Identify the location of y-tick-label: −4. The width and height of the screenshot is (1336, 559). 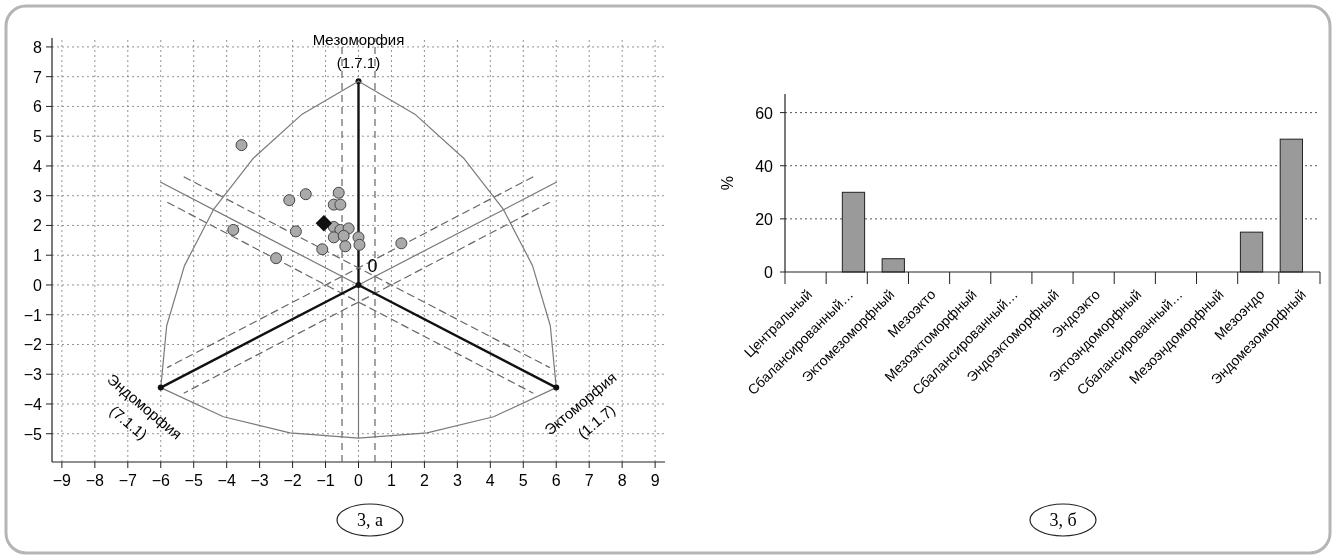
(33, 404).